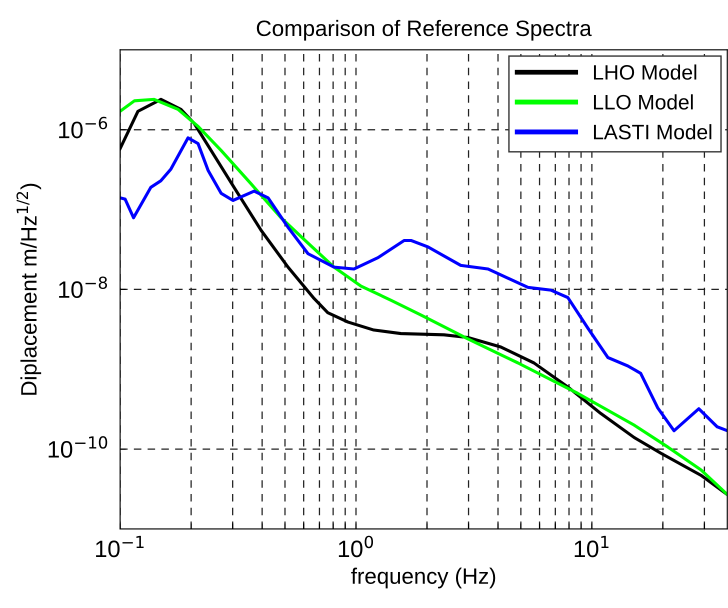 The width and height of the screenshot is (728, 608). Describe the element at coordinates (643, 102) in the screenshot. I see `legend-label: LLO Model` at that location.